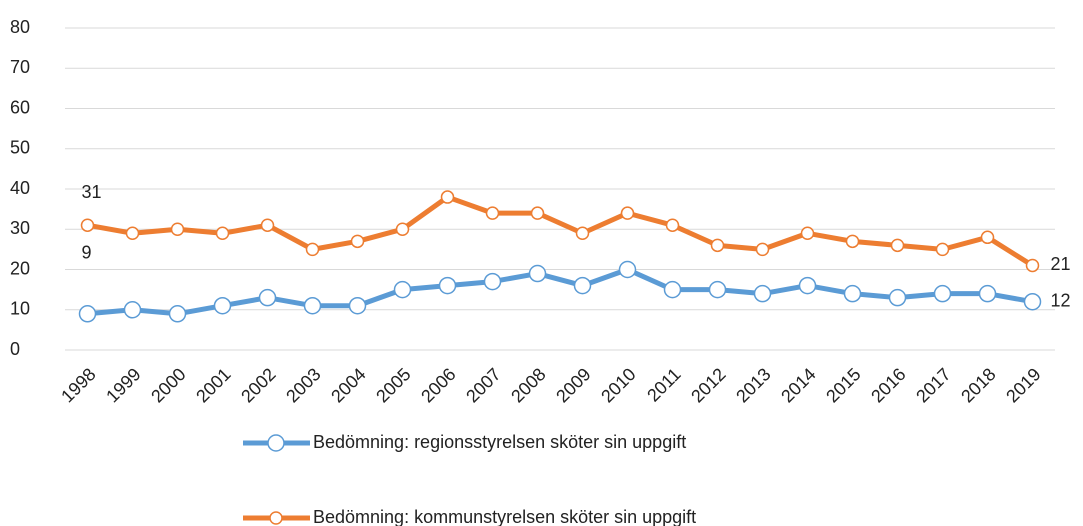 The height and width of the screenshot is (526, 1083). What do you see at coordinates (664, 385) in the screenshot?
I see `x-tick-label: 2011` at bounding box center [664, 385].